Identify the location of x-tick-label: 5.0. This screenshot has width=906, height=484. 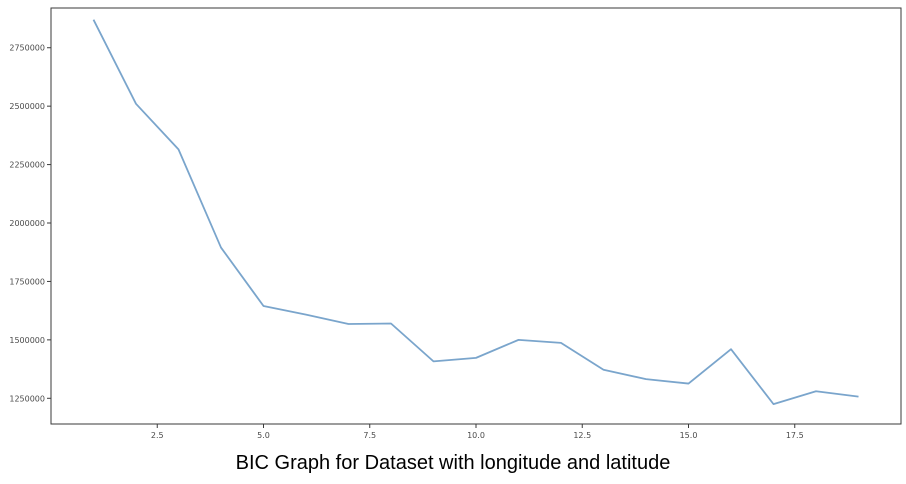
(263, 435).